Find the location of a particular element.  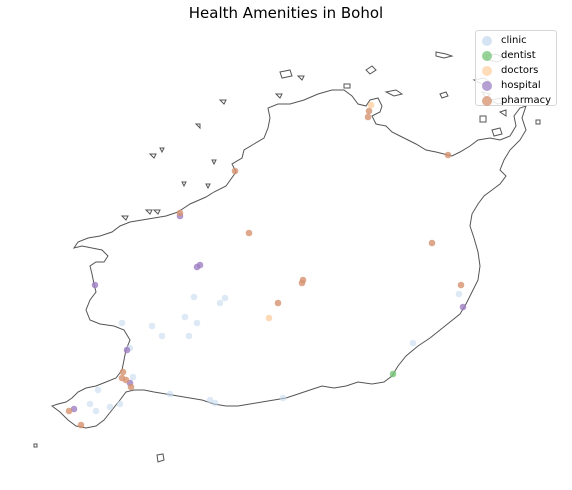

map-title: Health Amenities in Bohol is located at coordinates (286, 13).